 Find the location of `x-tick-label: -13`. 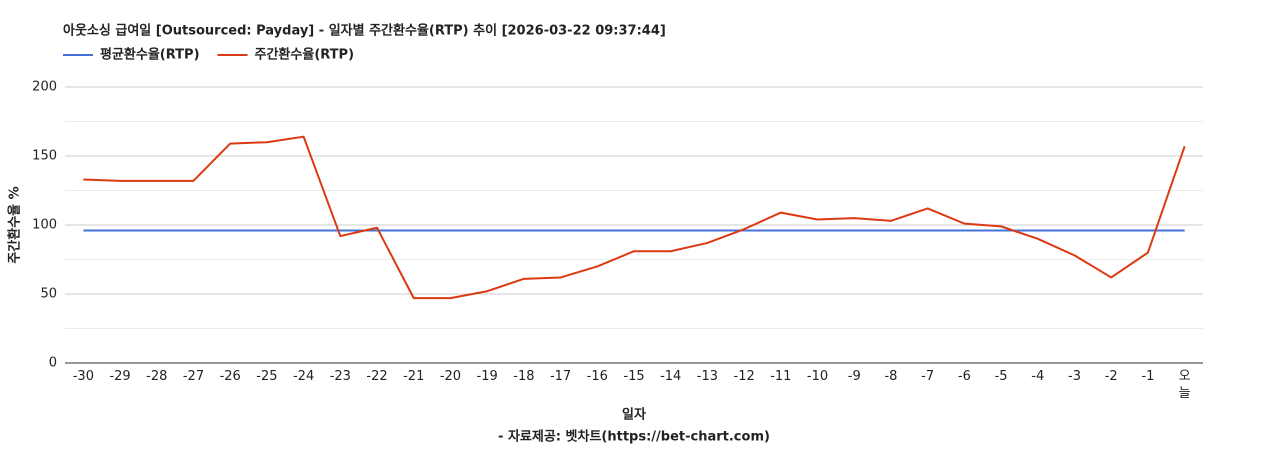

x-tick-label: -13 is located at coordinates (707, 376).